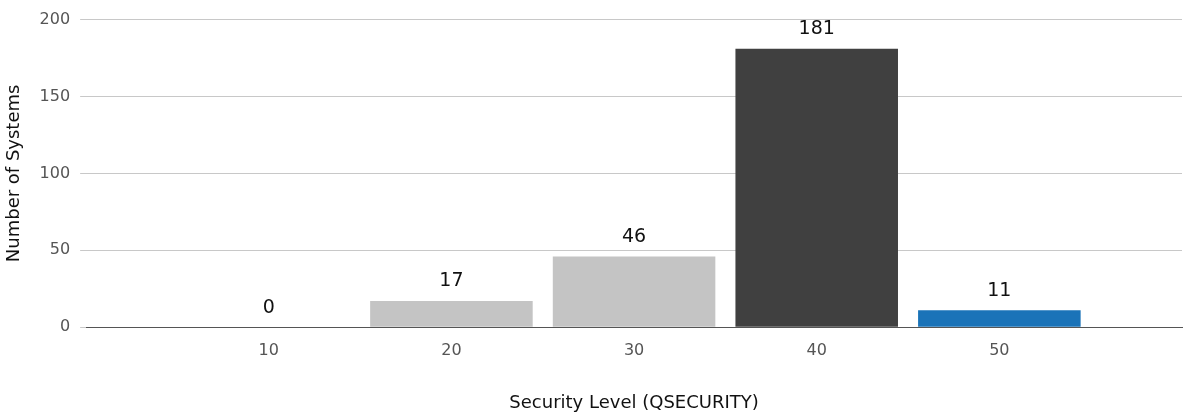  Describe the element at coordinates (13, 173) in the screenshot. I see `y-axis-title: Number of Systems` at that location.